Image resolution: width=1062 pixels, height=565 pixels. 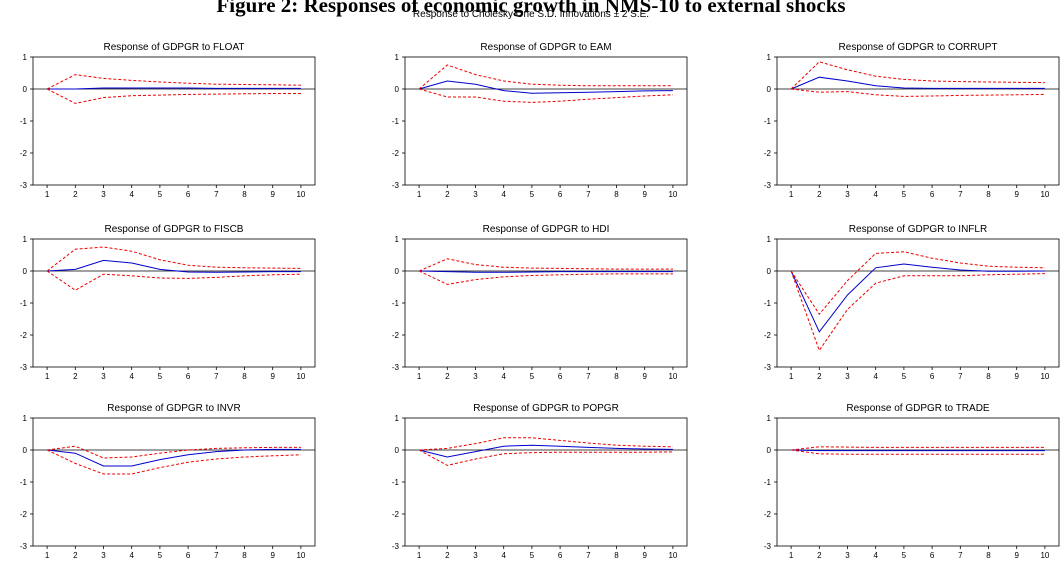 What do you see at coordinates (546, 408) in the screenshot?
I see `panel-title: Response of GDPGR to POPGR` at bounding box center [546, 408].